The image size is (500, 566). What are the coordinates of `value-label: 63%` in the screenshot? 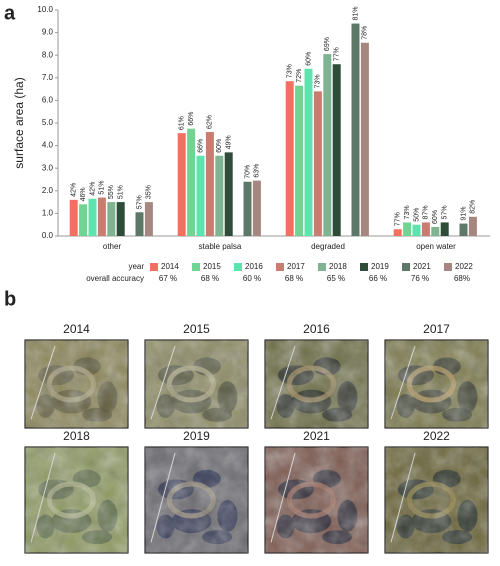 It's located at (257, 171).